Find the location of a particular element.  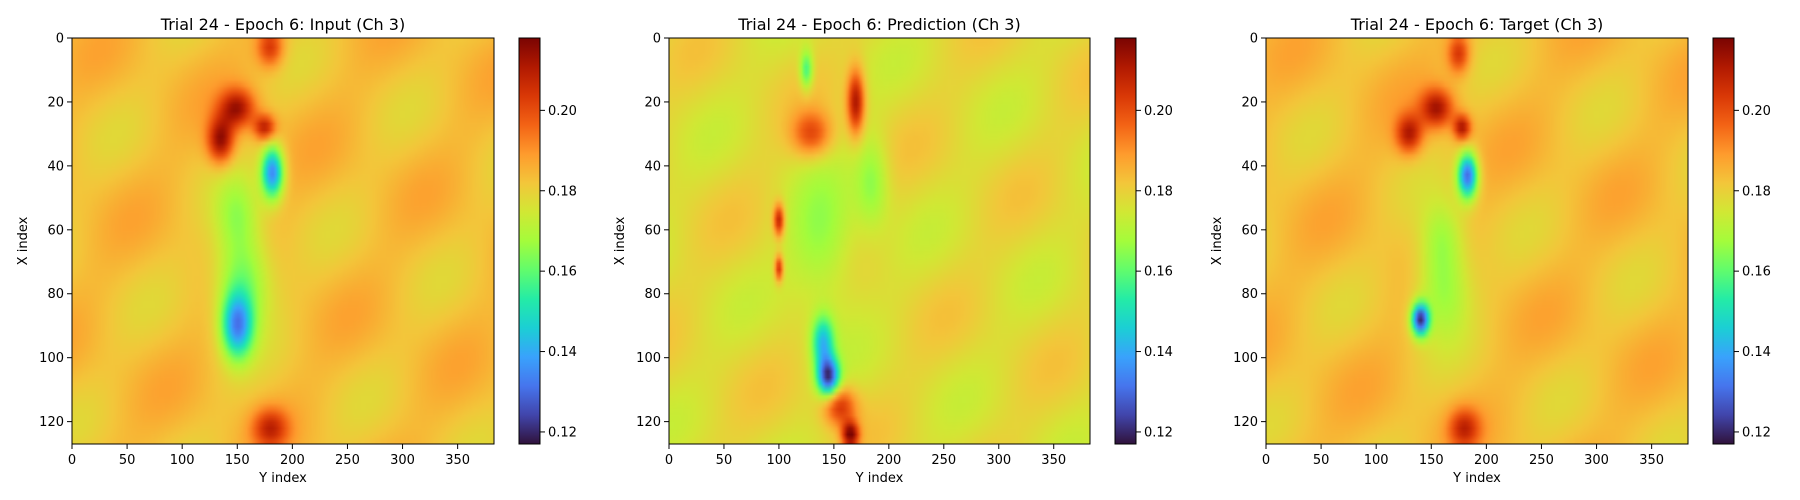

chart-title: Trial 24 - Epoch 6: Target (Ch 3) is located at coordinates (1476, 24).